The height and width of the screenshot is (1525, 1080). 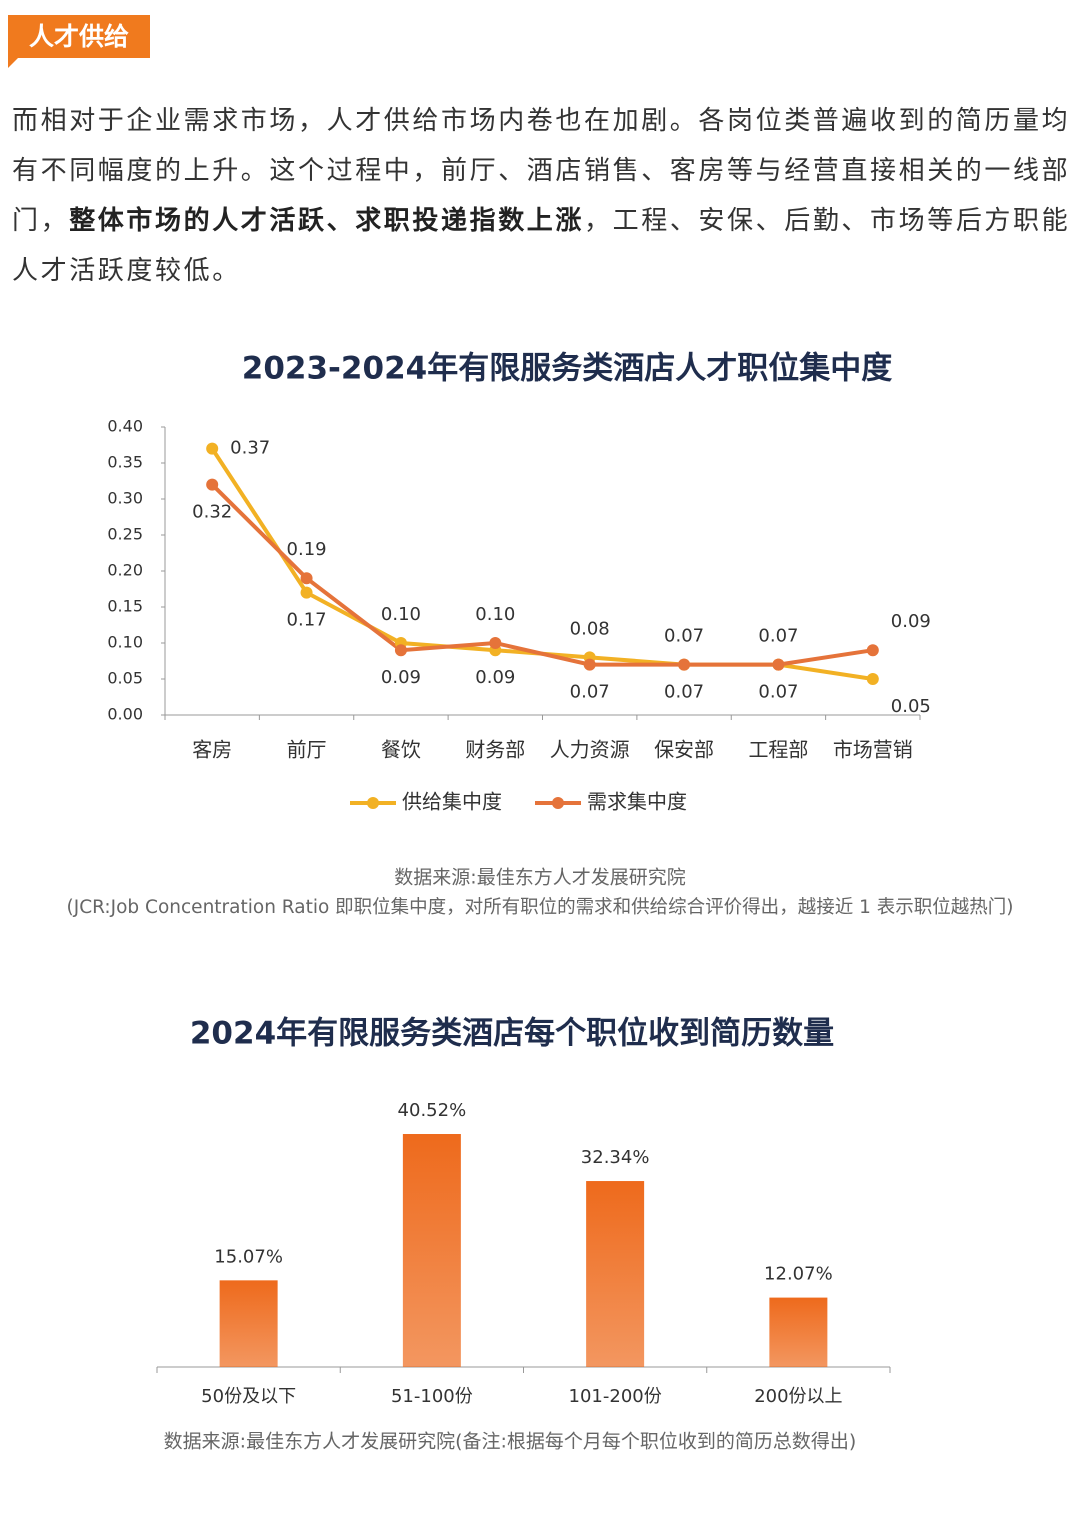 What do you see at coordinates (495, 750) in the screenshot?
I see `x-tick-label: 财务部` at bounding box center [495, 750].